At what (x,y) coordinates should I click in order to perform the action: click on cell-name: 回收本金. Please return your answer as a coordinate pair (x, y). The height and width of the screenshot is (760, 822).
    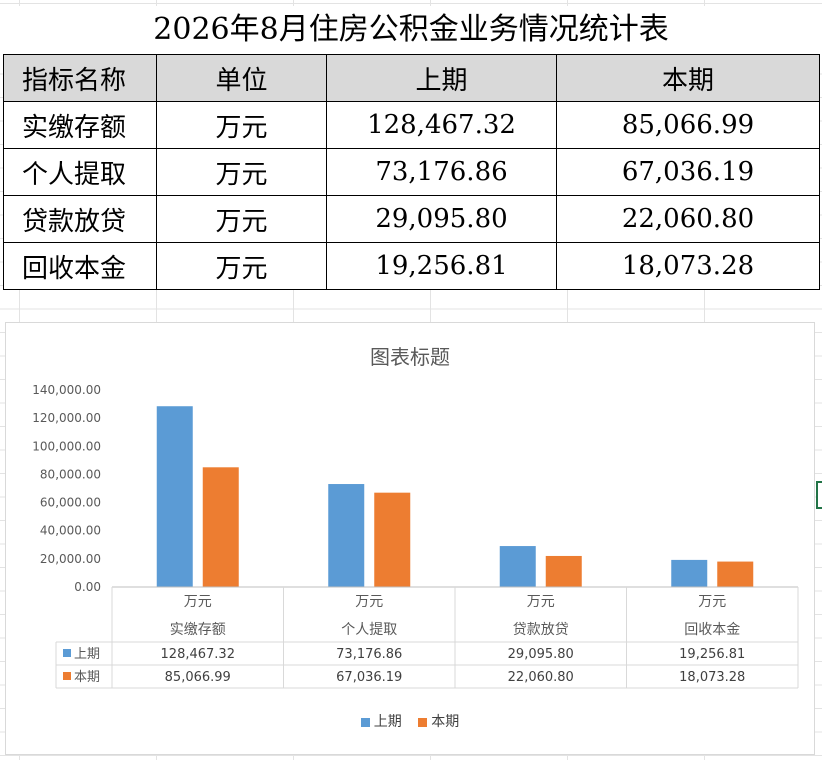
    Looking at the image, I should click on (80, 266).